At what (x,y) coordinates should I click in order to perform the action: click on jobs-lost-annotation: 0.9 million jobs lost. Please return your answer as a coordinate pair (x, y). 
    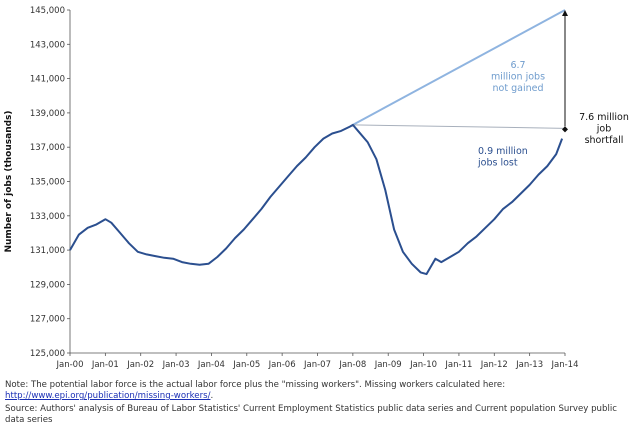
    Looking at the image, I should click on (502, 157).